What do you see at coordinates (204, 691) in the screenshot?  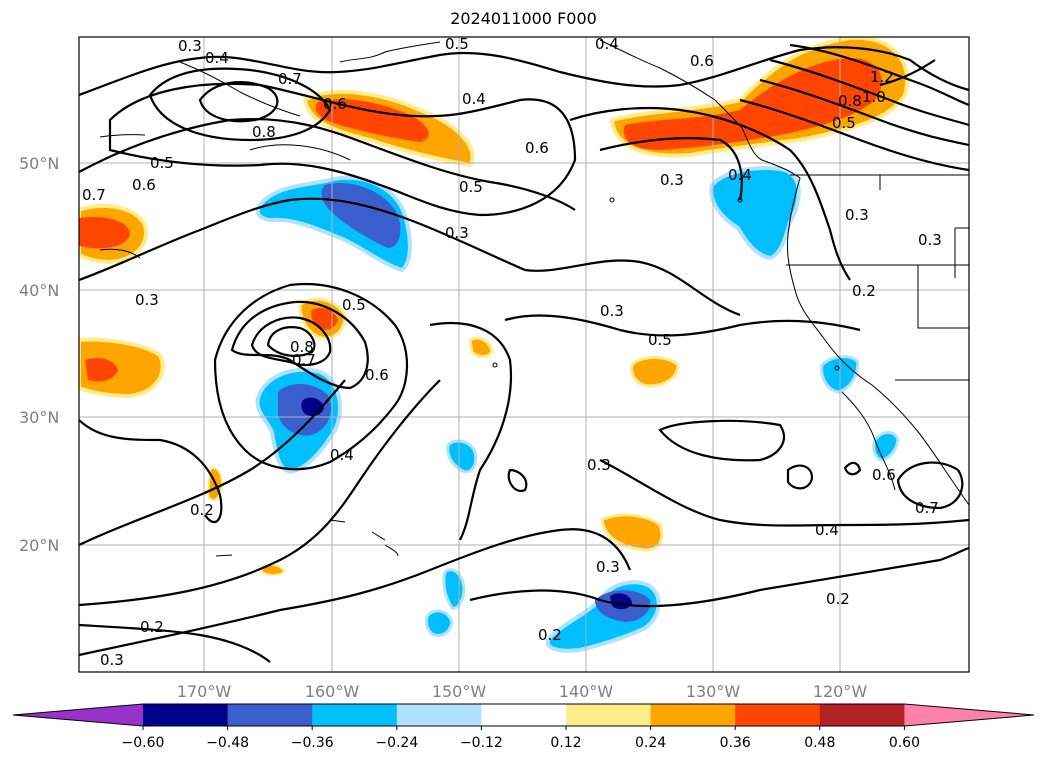 I see `lon-label: 170°W` at bounding box center [204, 691].